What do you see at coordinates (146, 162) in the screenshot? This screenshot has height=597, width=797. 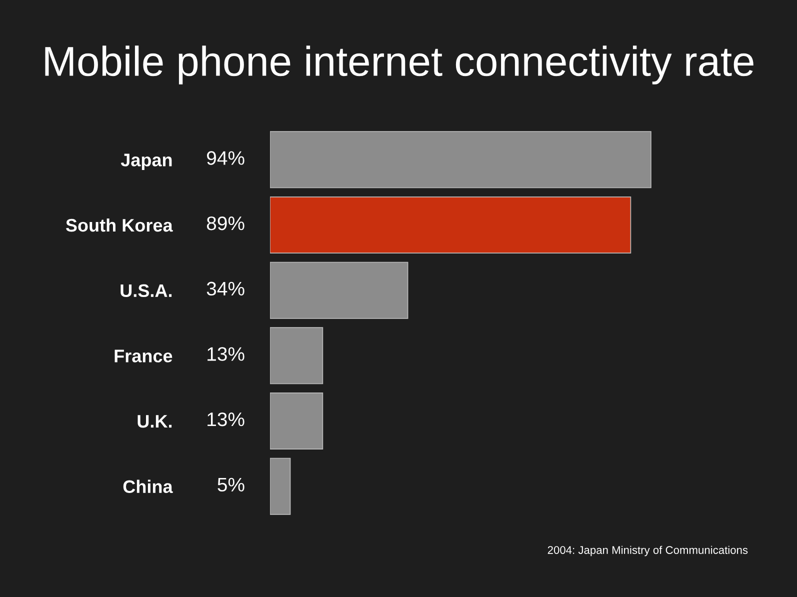 I see `y-tick-label: Japan` at bounding box center [146, 162].